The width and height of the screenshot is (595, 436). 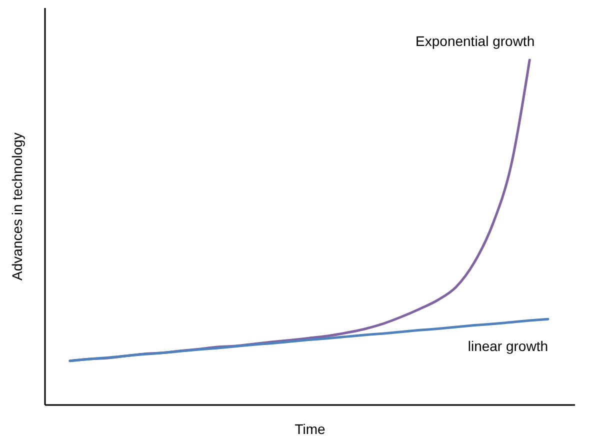 What do you see at coordinates (475, 41) in the screenshot?
I see `series-label: Exponential growth` at bounding box center [475, 41].